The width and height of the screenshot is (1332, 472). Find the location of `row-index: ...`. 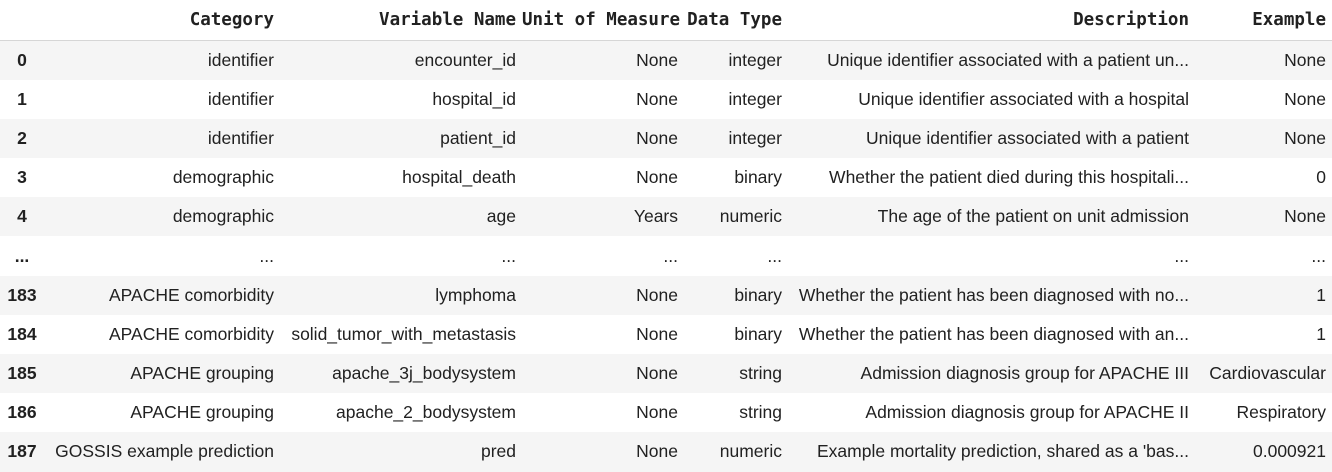

row-index: ... is located at coordinates (22, 255).